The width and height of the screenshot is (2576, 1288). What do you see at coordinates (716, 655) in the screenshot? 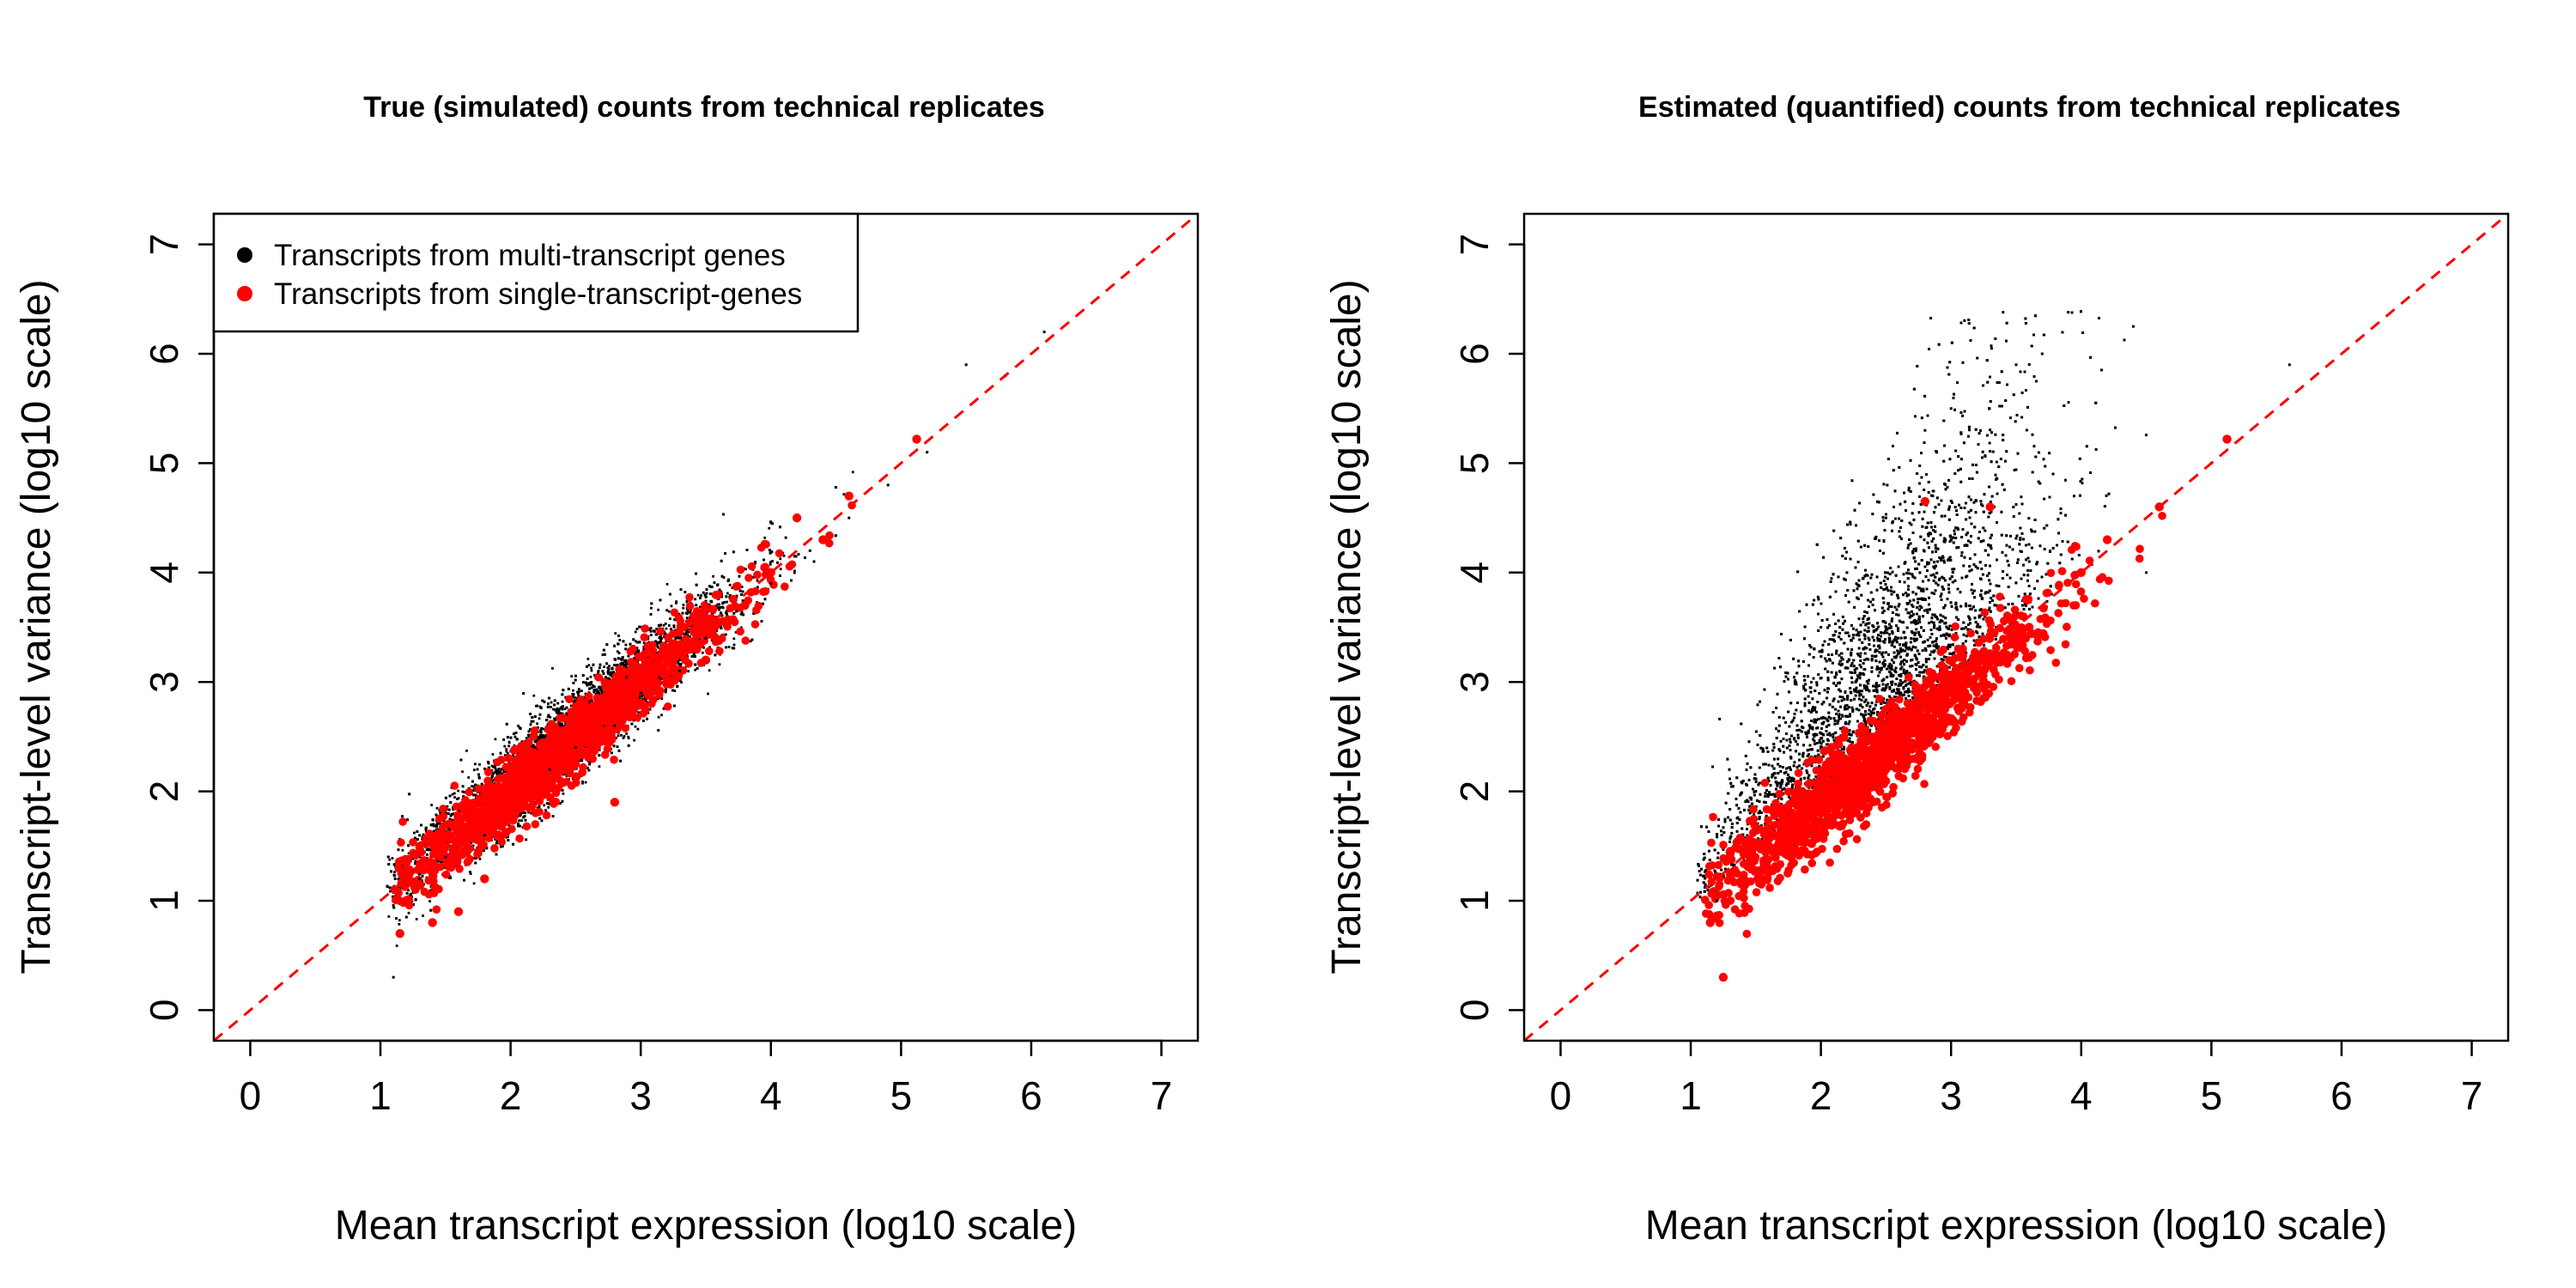
I see `left-points-layer` at bounding box center [716, 655].